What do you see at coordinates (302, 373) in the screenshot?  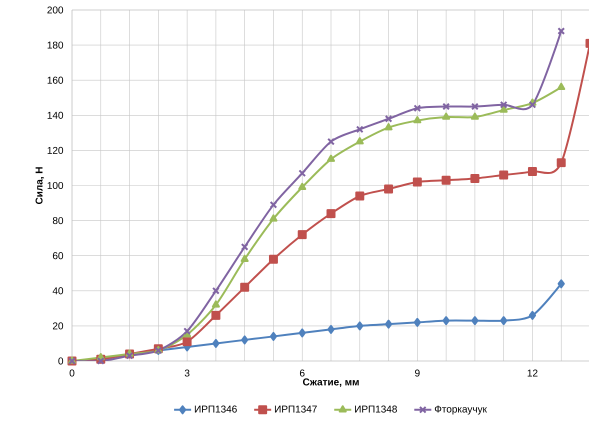 I see `x-tick-label: 6` at bounding box center [302, 373].